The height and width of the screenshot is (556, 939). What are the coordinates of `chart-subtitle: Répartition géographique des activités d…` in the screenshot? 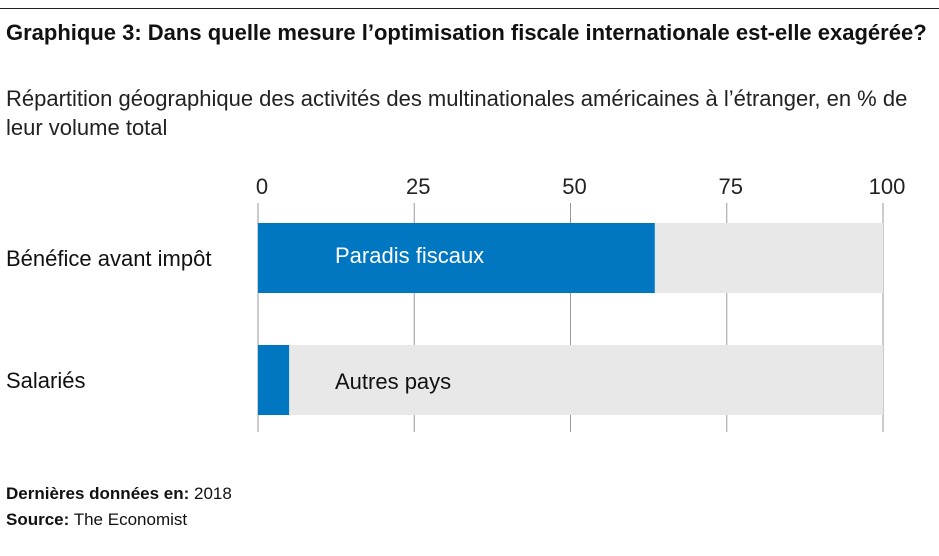 It's located at (457, 113).